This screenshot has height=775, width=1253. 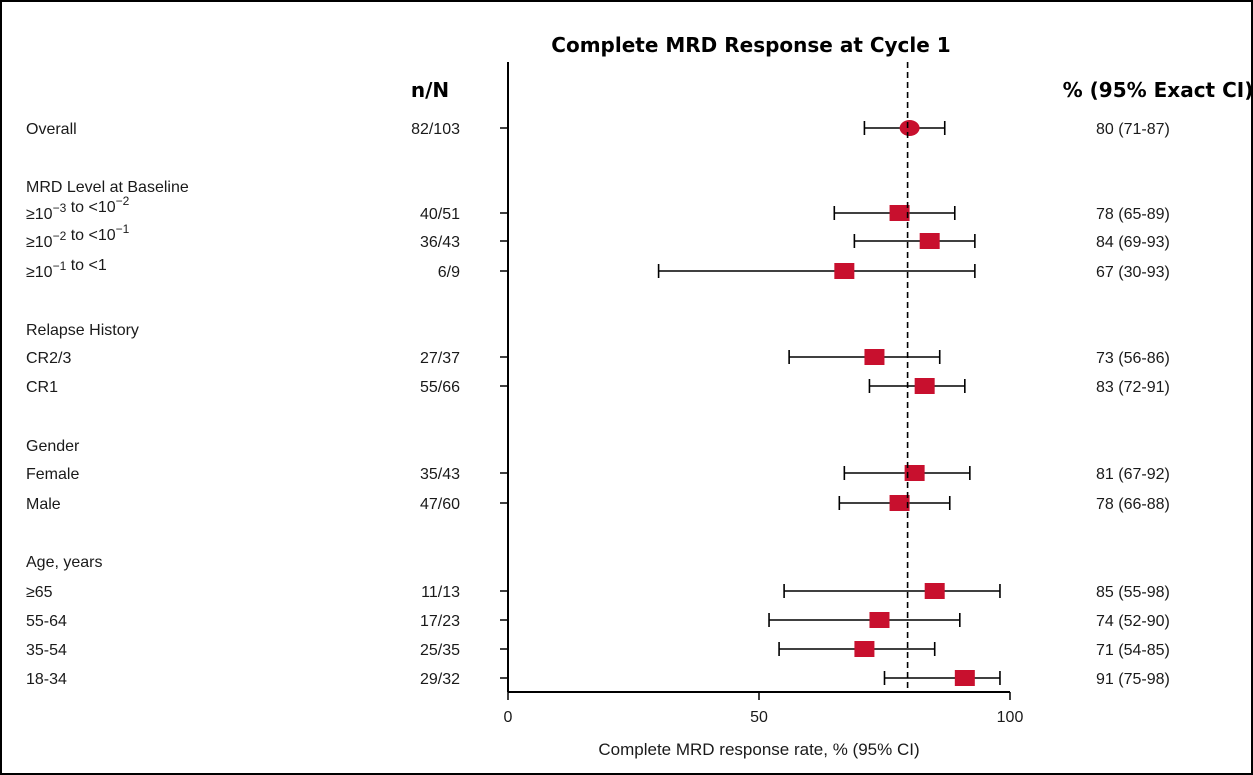 What do you see at coordinates (1133, 214) in the screenshot?
I see `row-ci-text: 78 (65-89)` at bounding box center [1133, 214].